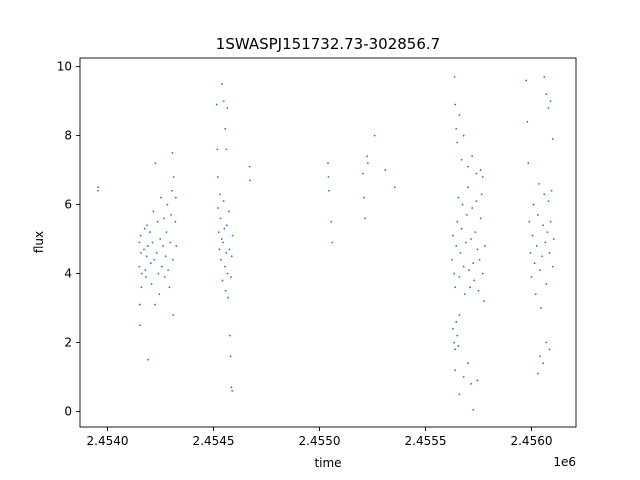 This screenshot has height=480, width=640. What do you see at coordinates (328, 44) in the screenshot?
I see `chart-title: 1SWASPJ151732.73-302856.7` at bounding box center [328, 44].